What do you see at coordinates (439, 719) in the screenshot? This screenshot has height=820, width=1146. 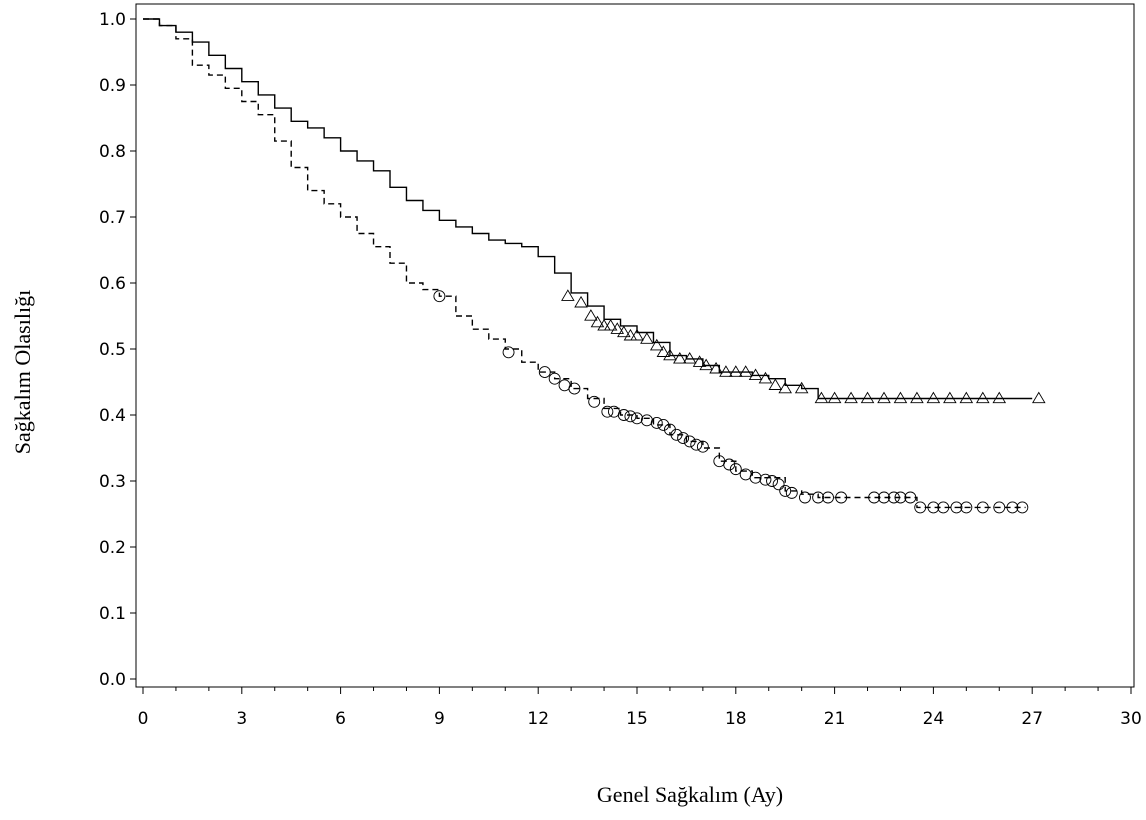 I see `x-tick-label: 9` at bounding box center [439, 719].